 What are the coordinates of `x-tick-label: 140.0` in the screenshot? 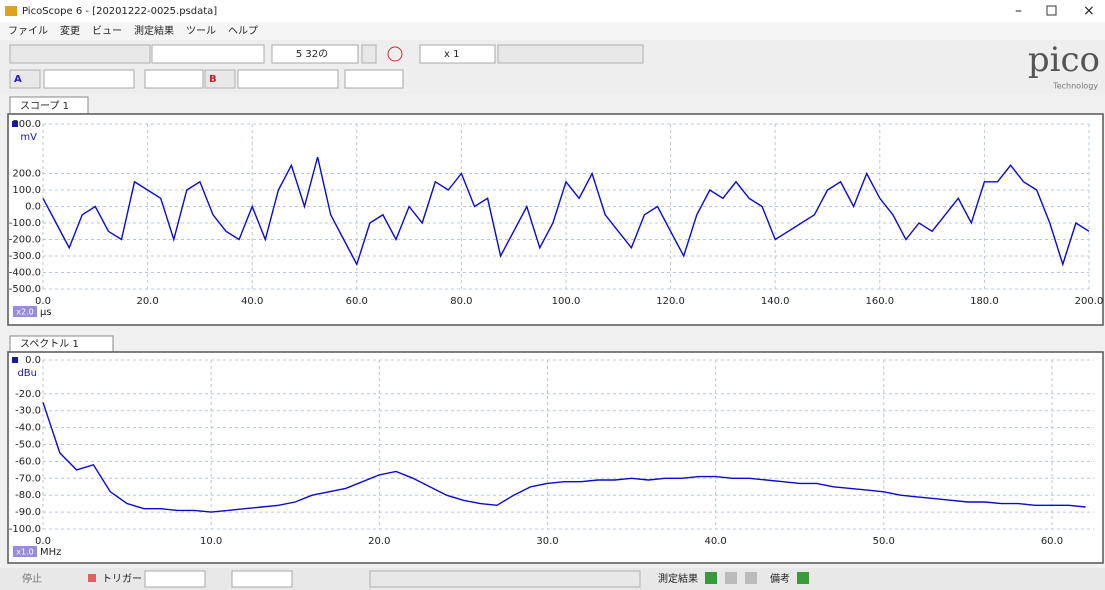 It's located at (775, 301).